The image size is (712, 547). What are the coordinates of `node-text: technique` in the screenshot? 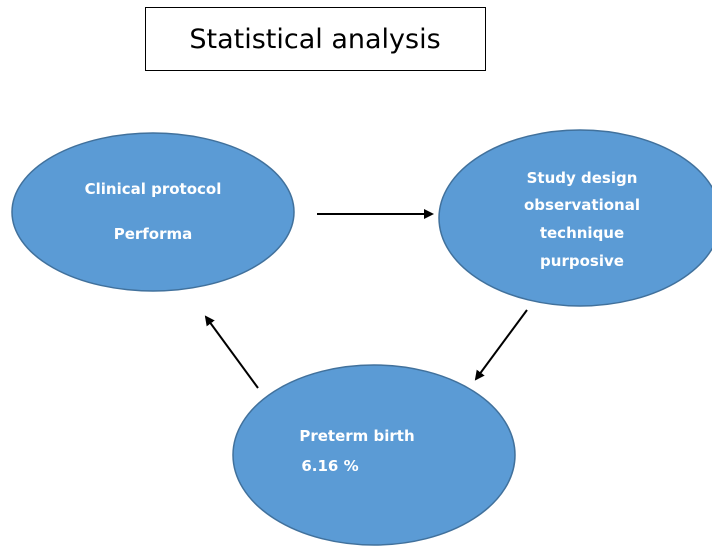 It's located at (582, 233).